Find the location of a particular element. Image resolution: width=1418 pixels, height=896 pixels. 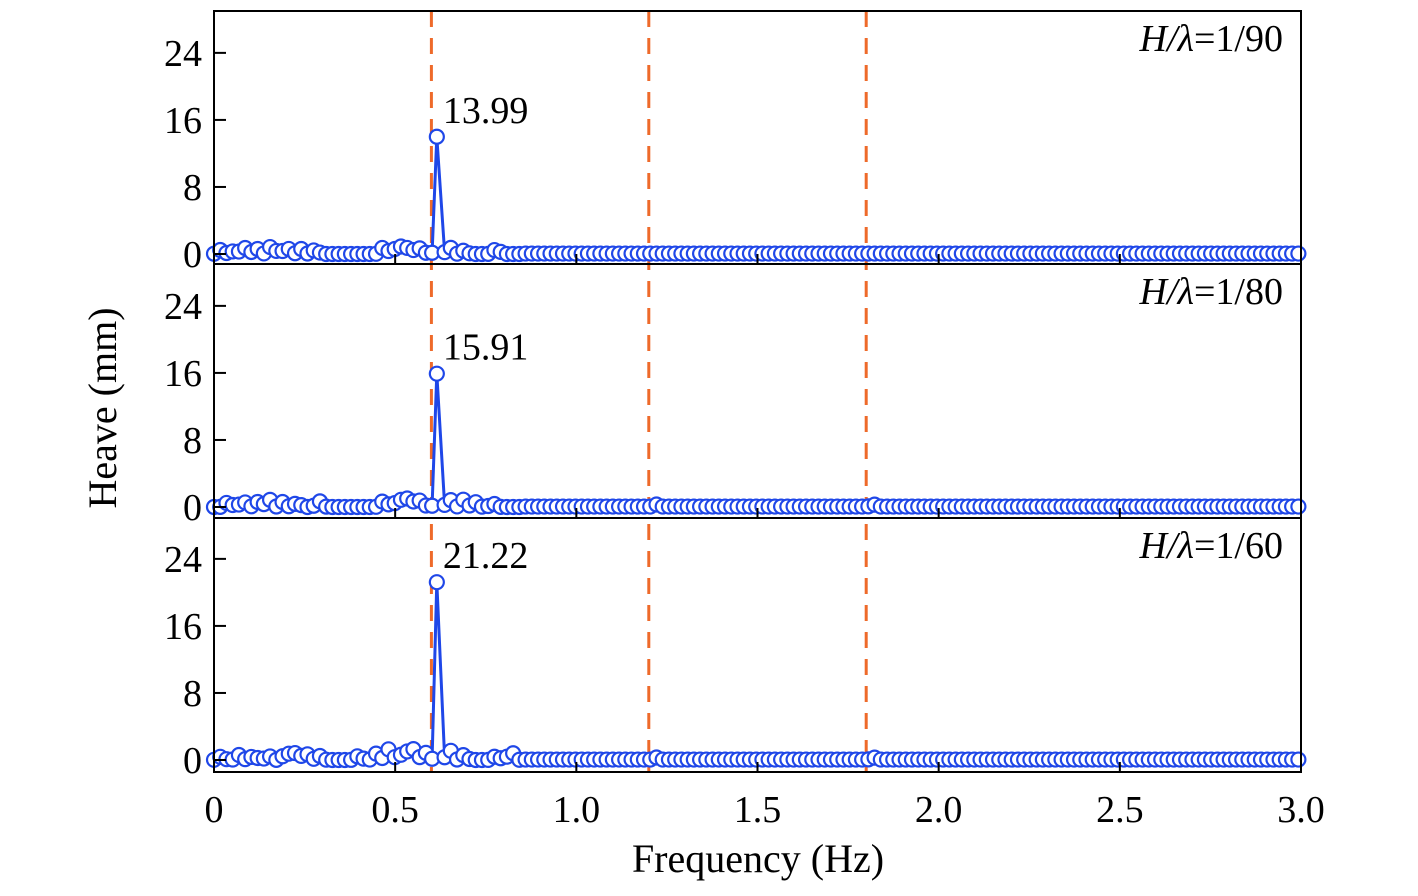

x-tick-label: 1.5 is located at coordinates (758, 810).